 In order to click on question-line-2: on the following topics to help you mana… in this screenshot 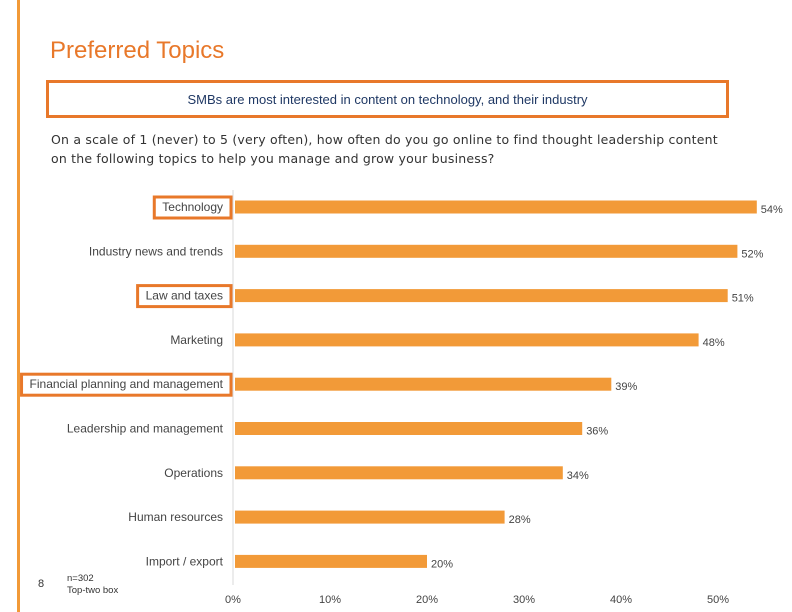, I will do `click(273, 158)`.